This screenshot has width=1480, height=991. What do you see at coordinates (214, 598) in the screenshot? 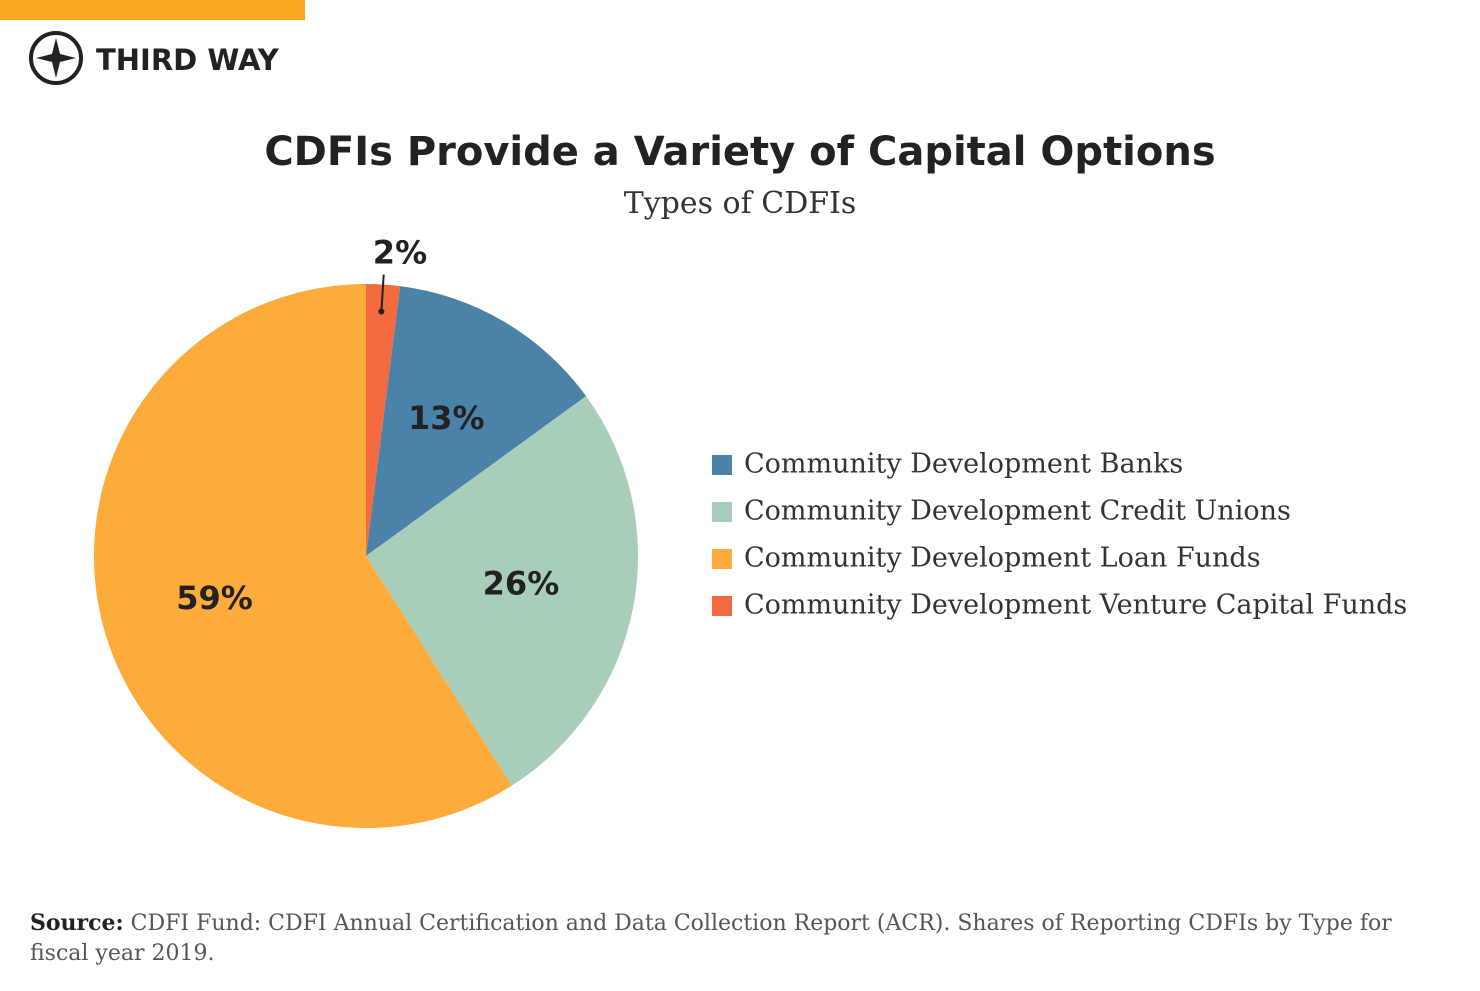
I see `data-label: 59%` at bounding box center [214, 598].